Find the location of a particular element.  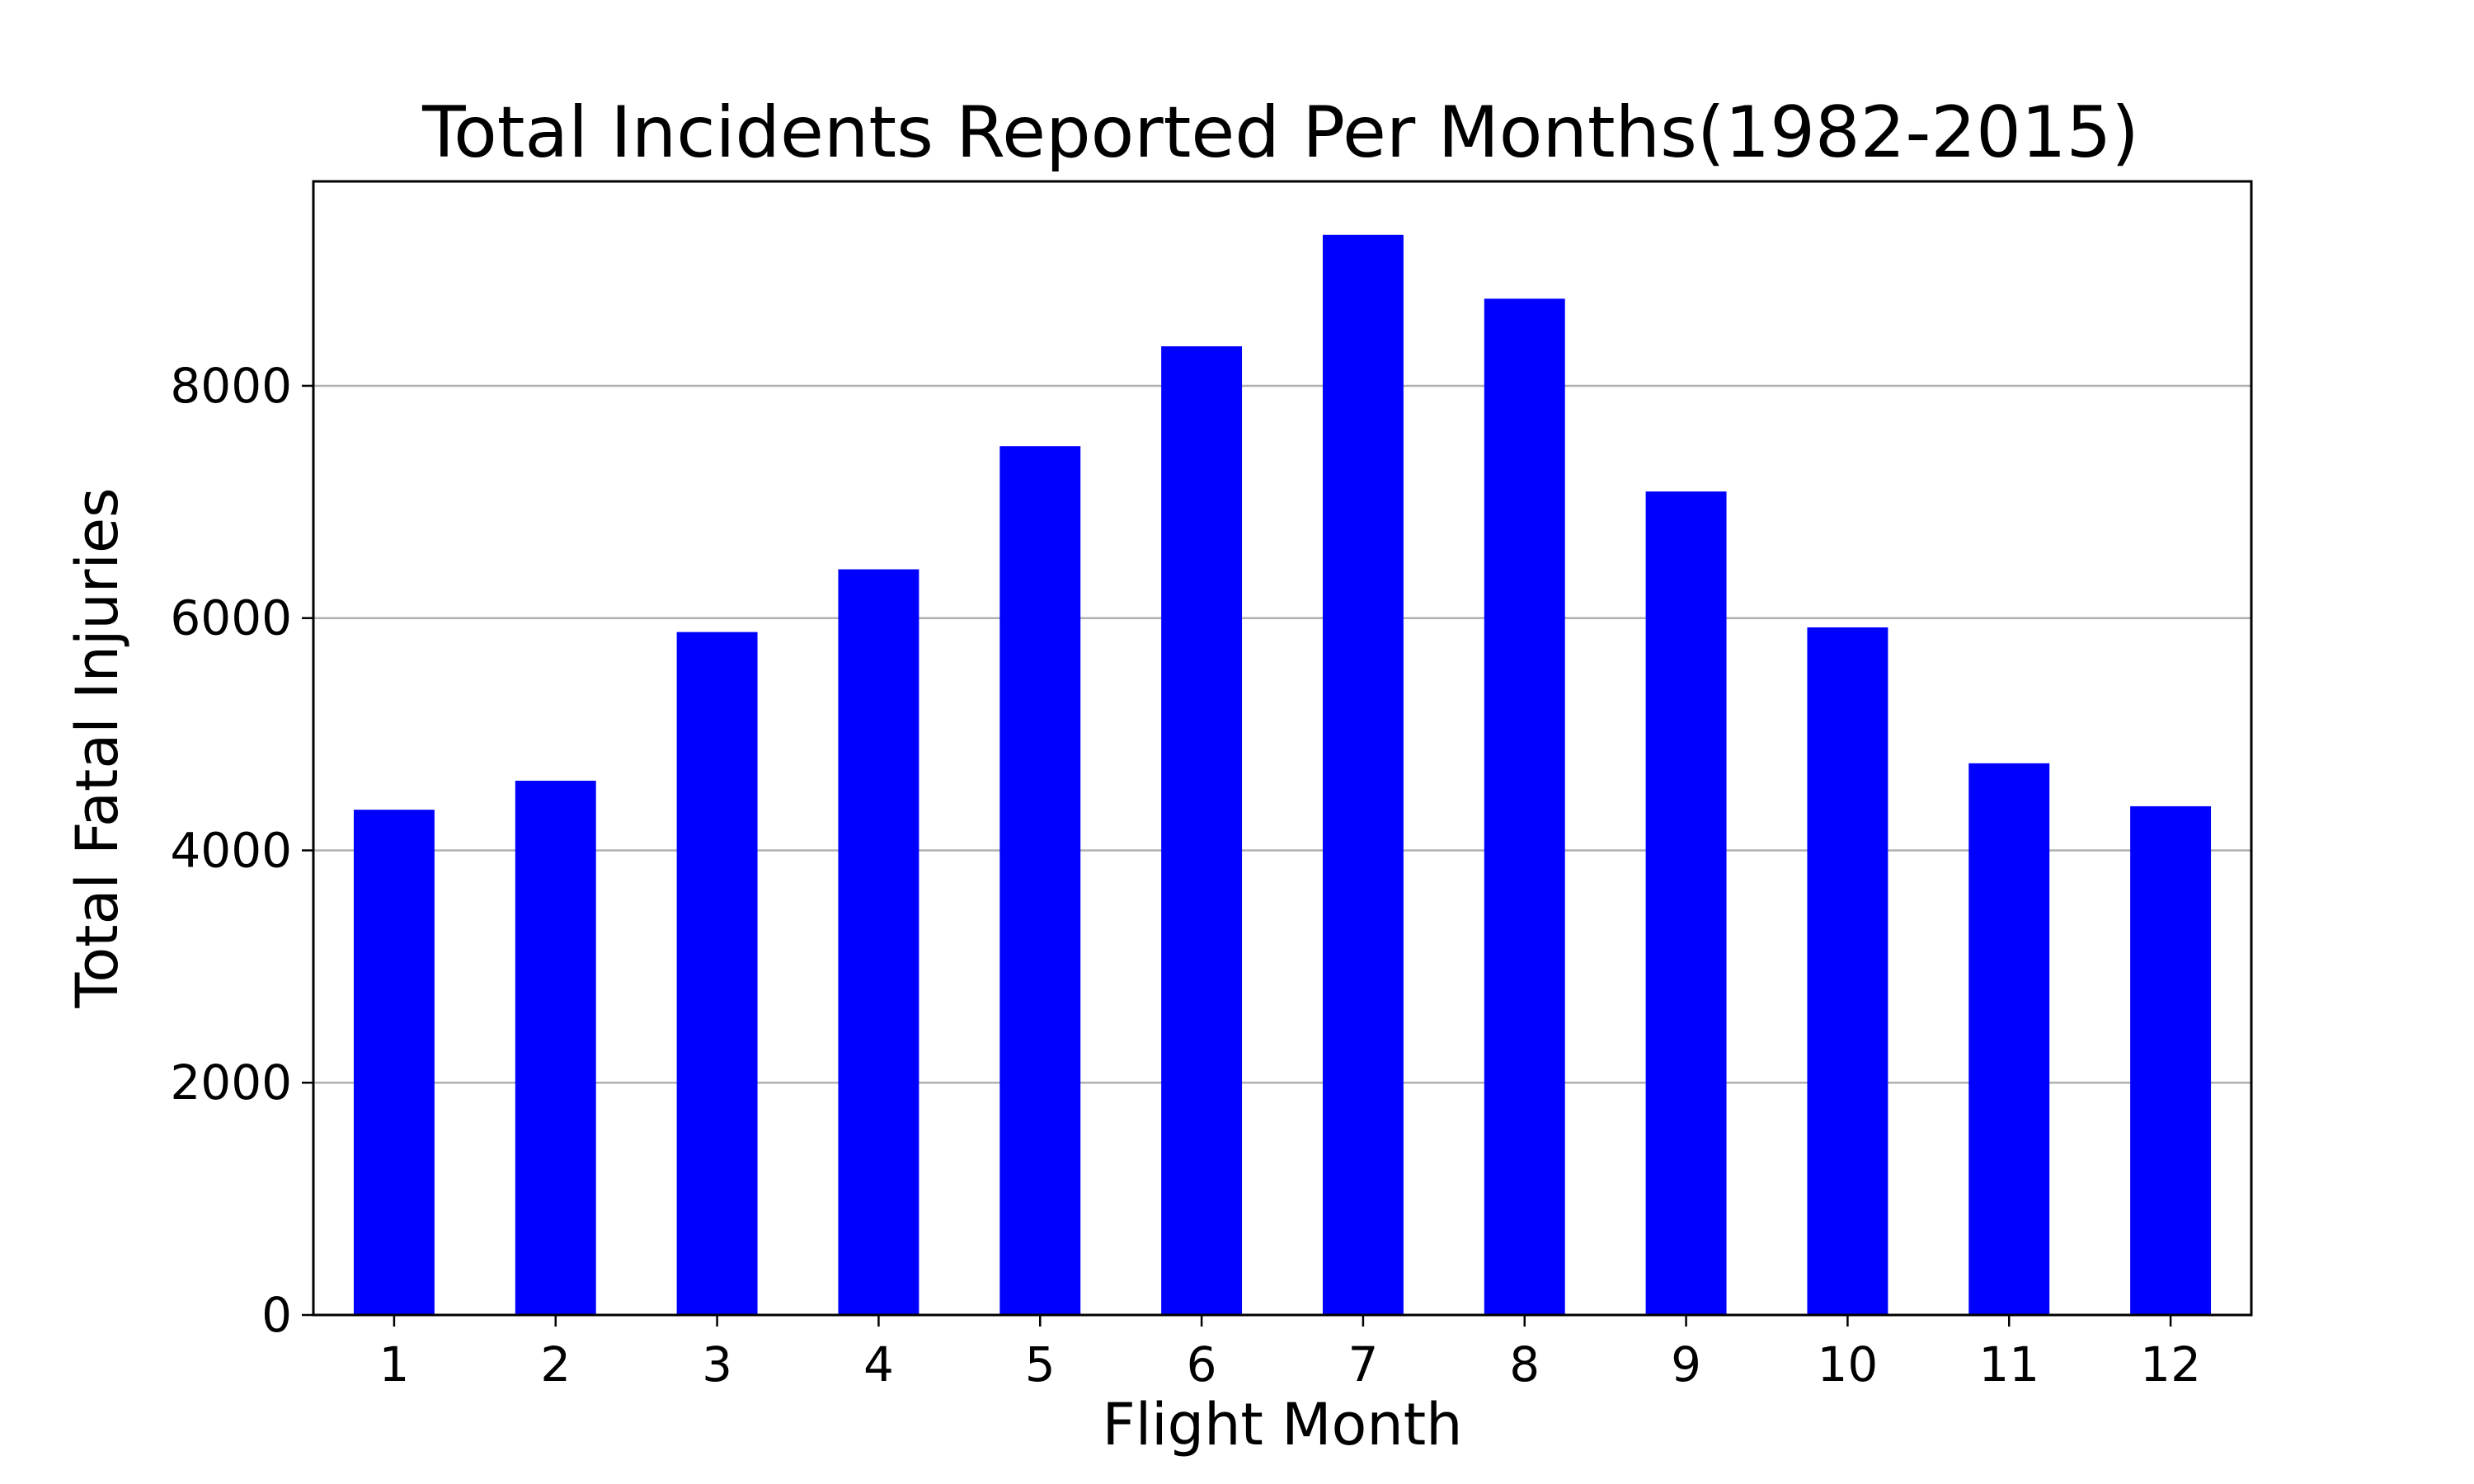

y-tick-label: 8000 is located at coordinates (231, 386).